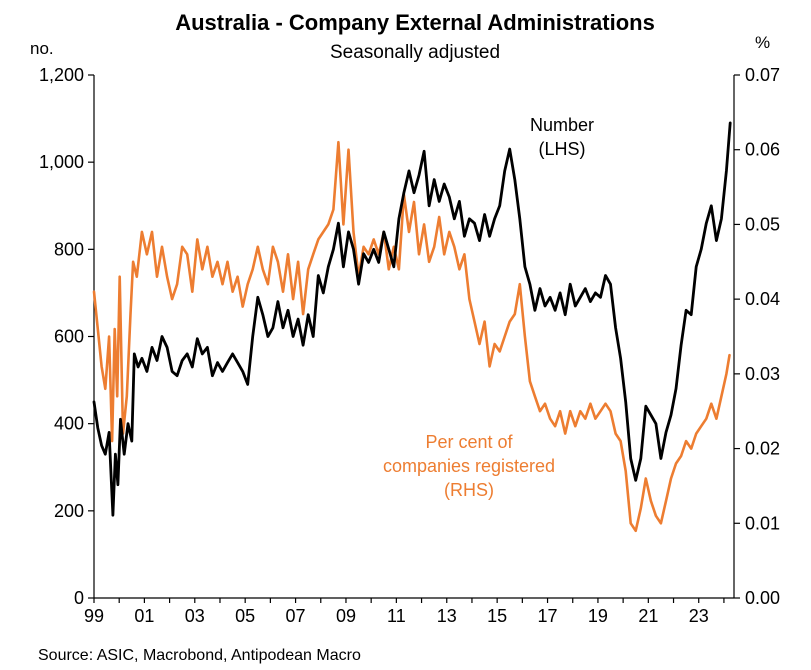 The width and height of the screenshot is (811, 670). Describe the element at coordinates (61, 75) in the screenshot. I see `left-axis-tick-label: 1,200` at that location.